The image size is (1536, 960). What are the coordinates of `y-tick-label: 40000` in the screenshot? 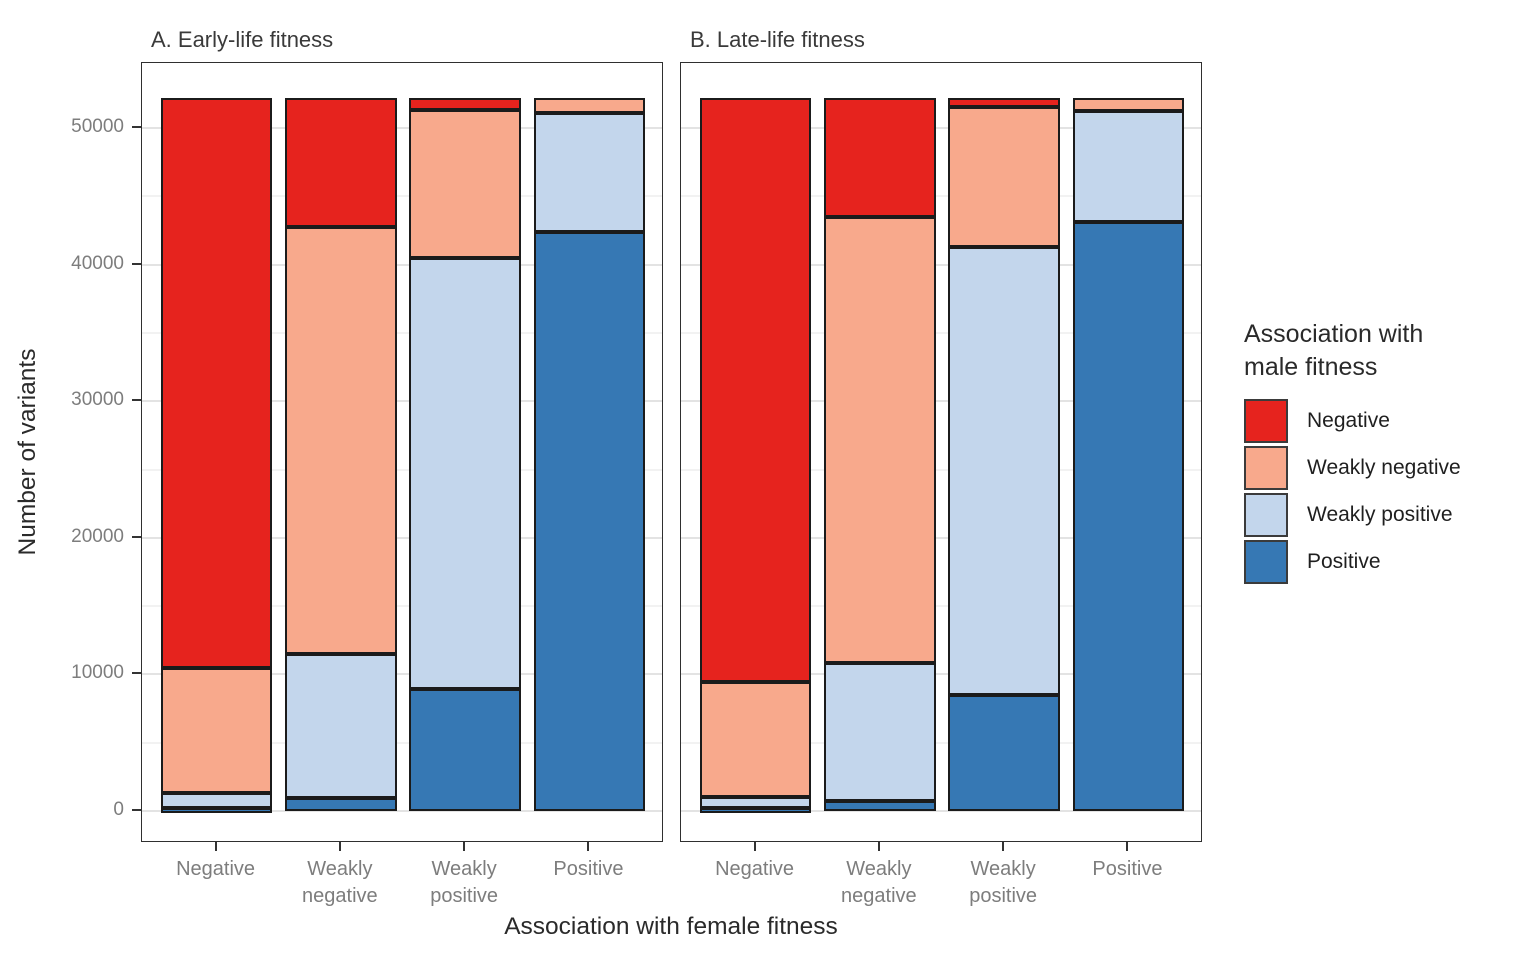 It's located at (97, 263).